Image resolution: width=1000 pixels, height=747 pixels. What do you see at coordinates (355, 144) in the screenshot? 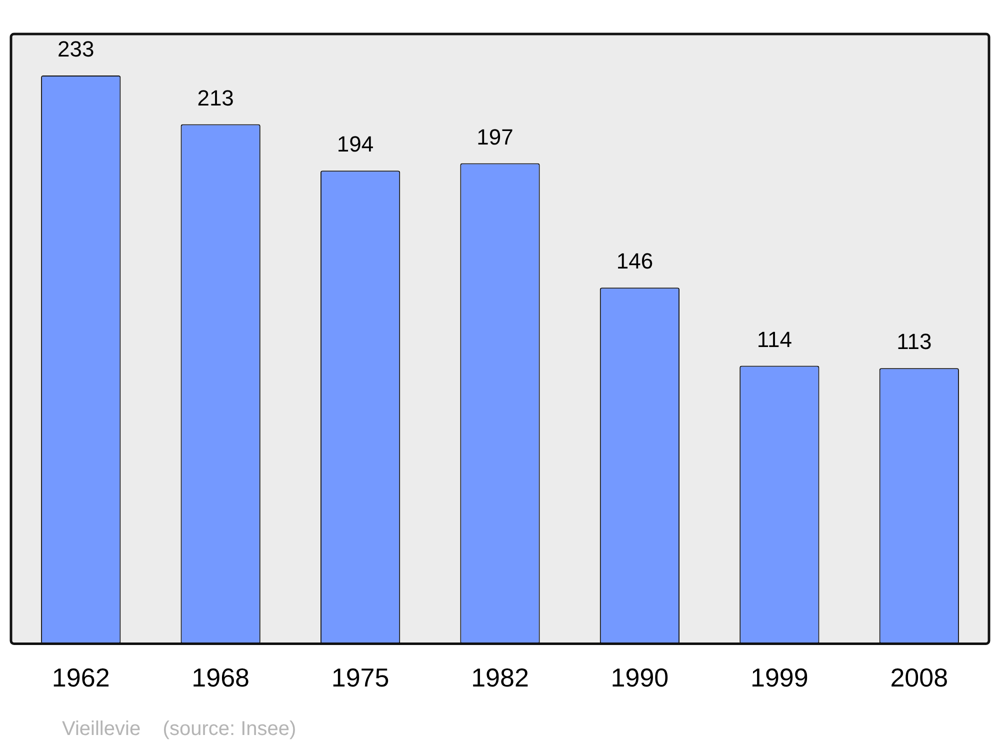
I see `data-label: 194` at bounding box center [355, 144].